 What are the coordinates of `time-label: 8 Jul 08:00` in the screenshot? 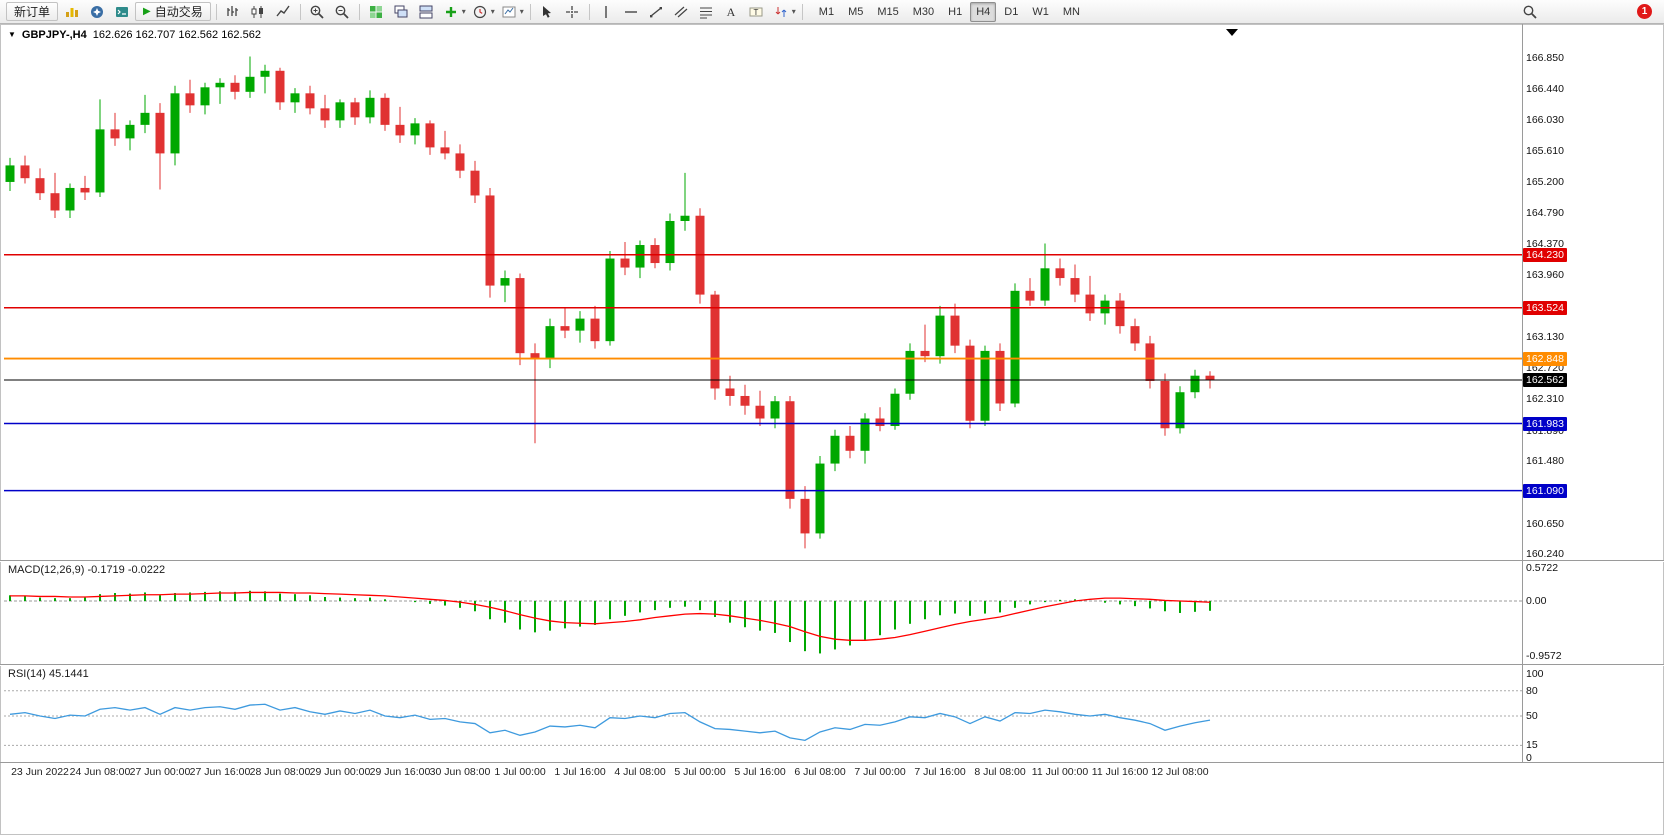 It's located at (1000, 772).